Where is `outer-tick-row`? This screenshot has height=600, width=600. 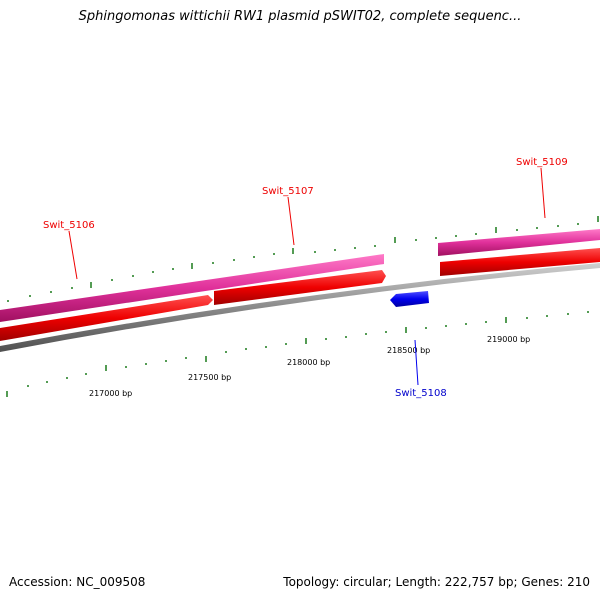 outer-tick-row is located at coordinates (303, 259).